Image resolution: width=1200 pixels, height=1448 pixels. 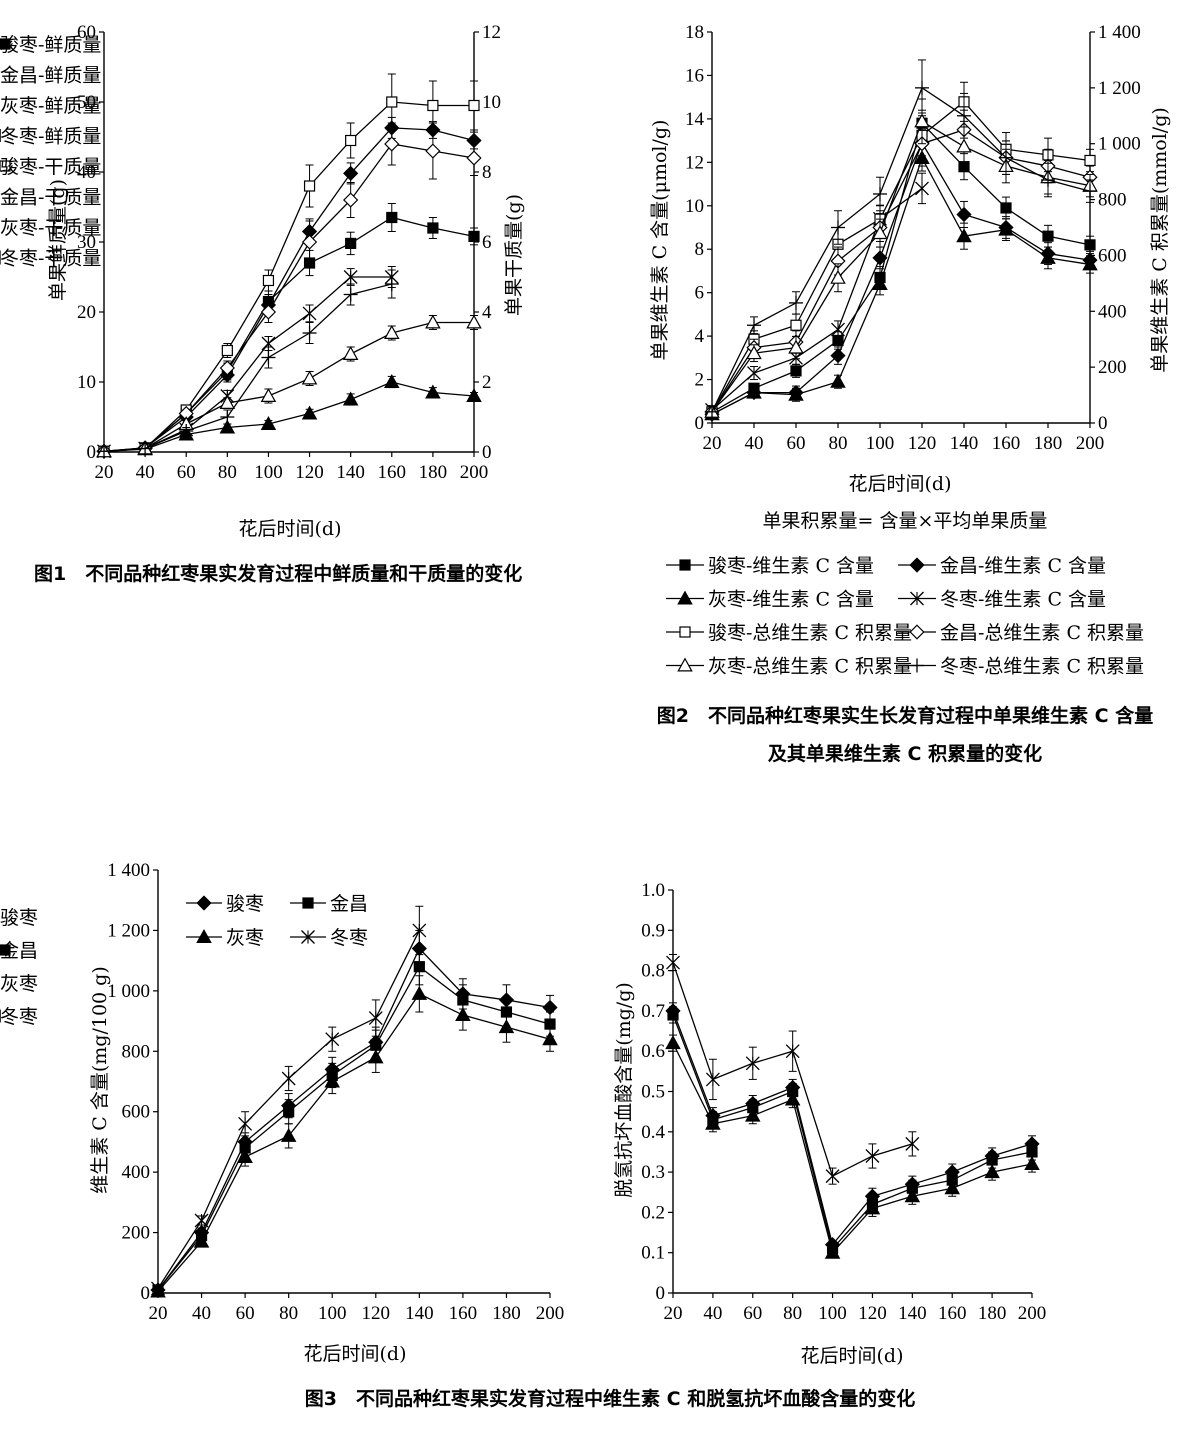 I want to click on fig3a-x-tick-label: 100, so click(x=332, y=1313).